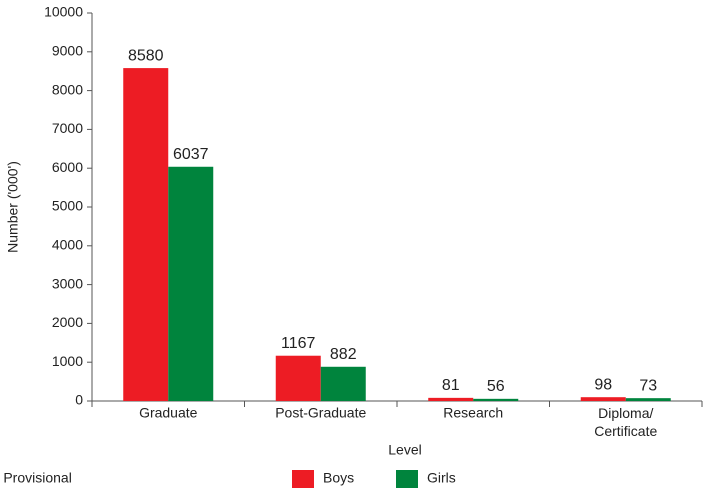  What do you see at coordinates (146, 55) in the screenshot?
I see `value-label: 8580` at bounding box center [146, 55].